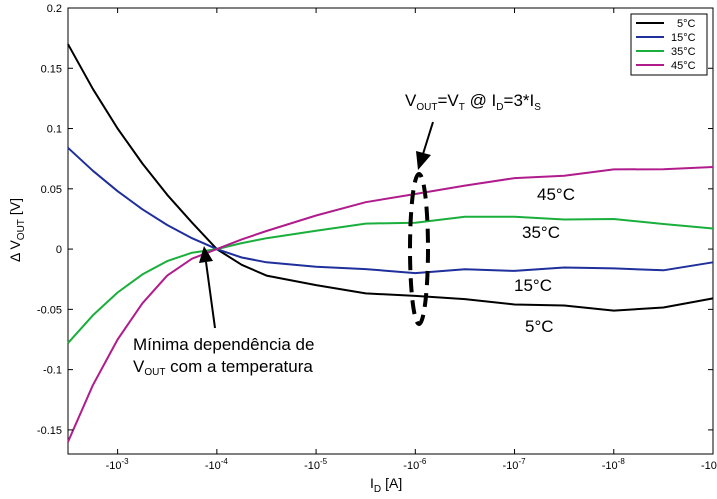 The width and height of the screenshot is (717, 499). I want to click on y-axis-label: Δ VOUT [V], so click(17, 230).